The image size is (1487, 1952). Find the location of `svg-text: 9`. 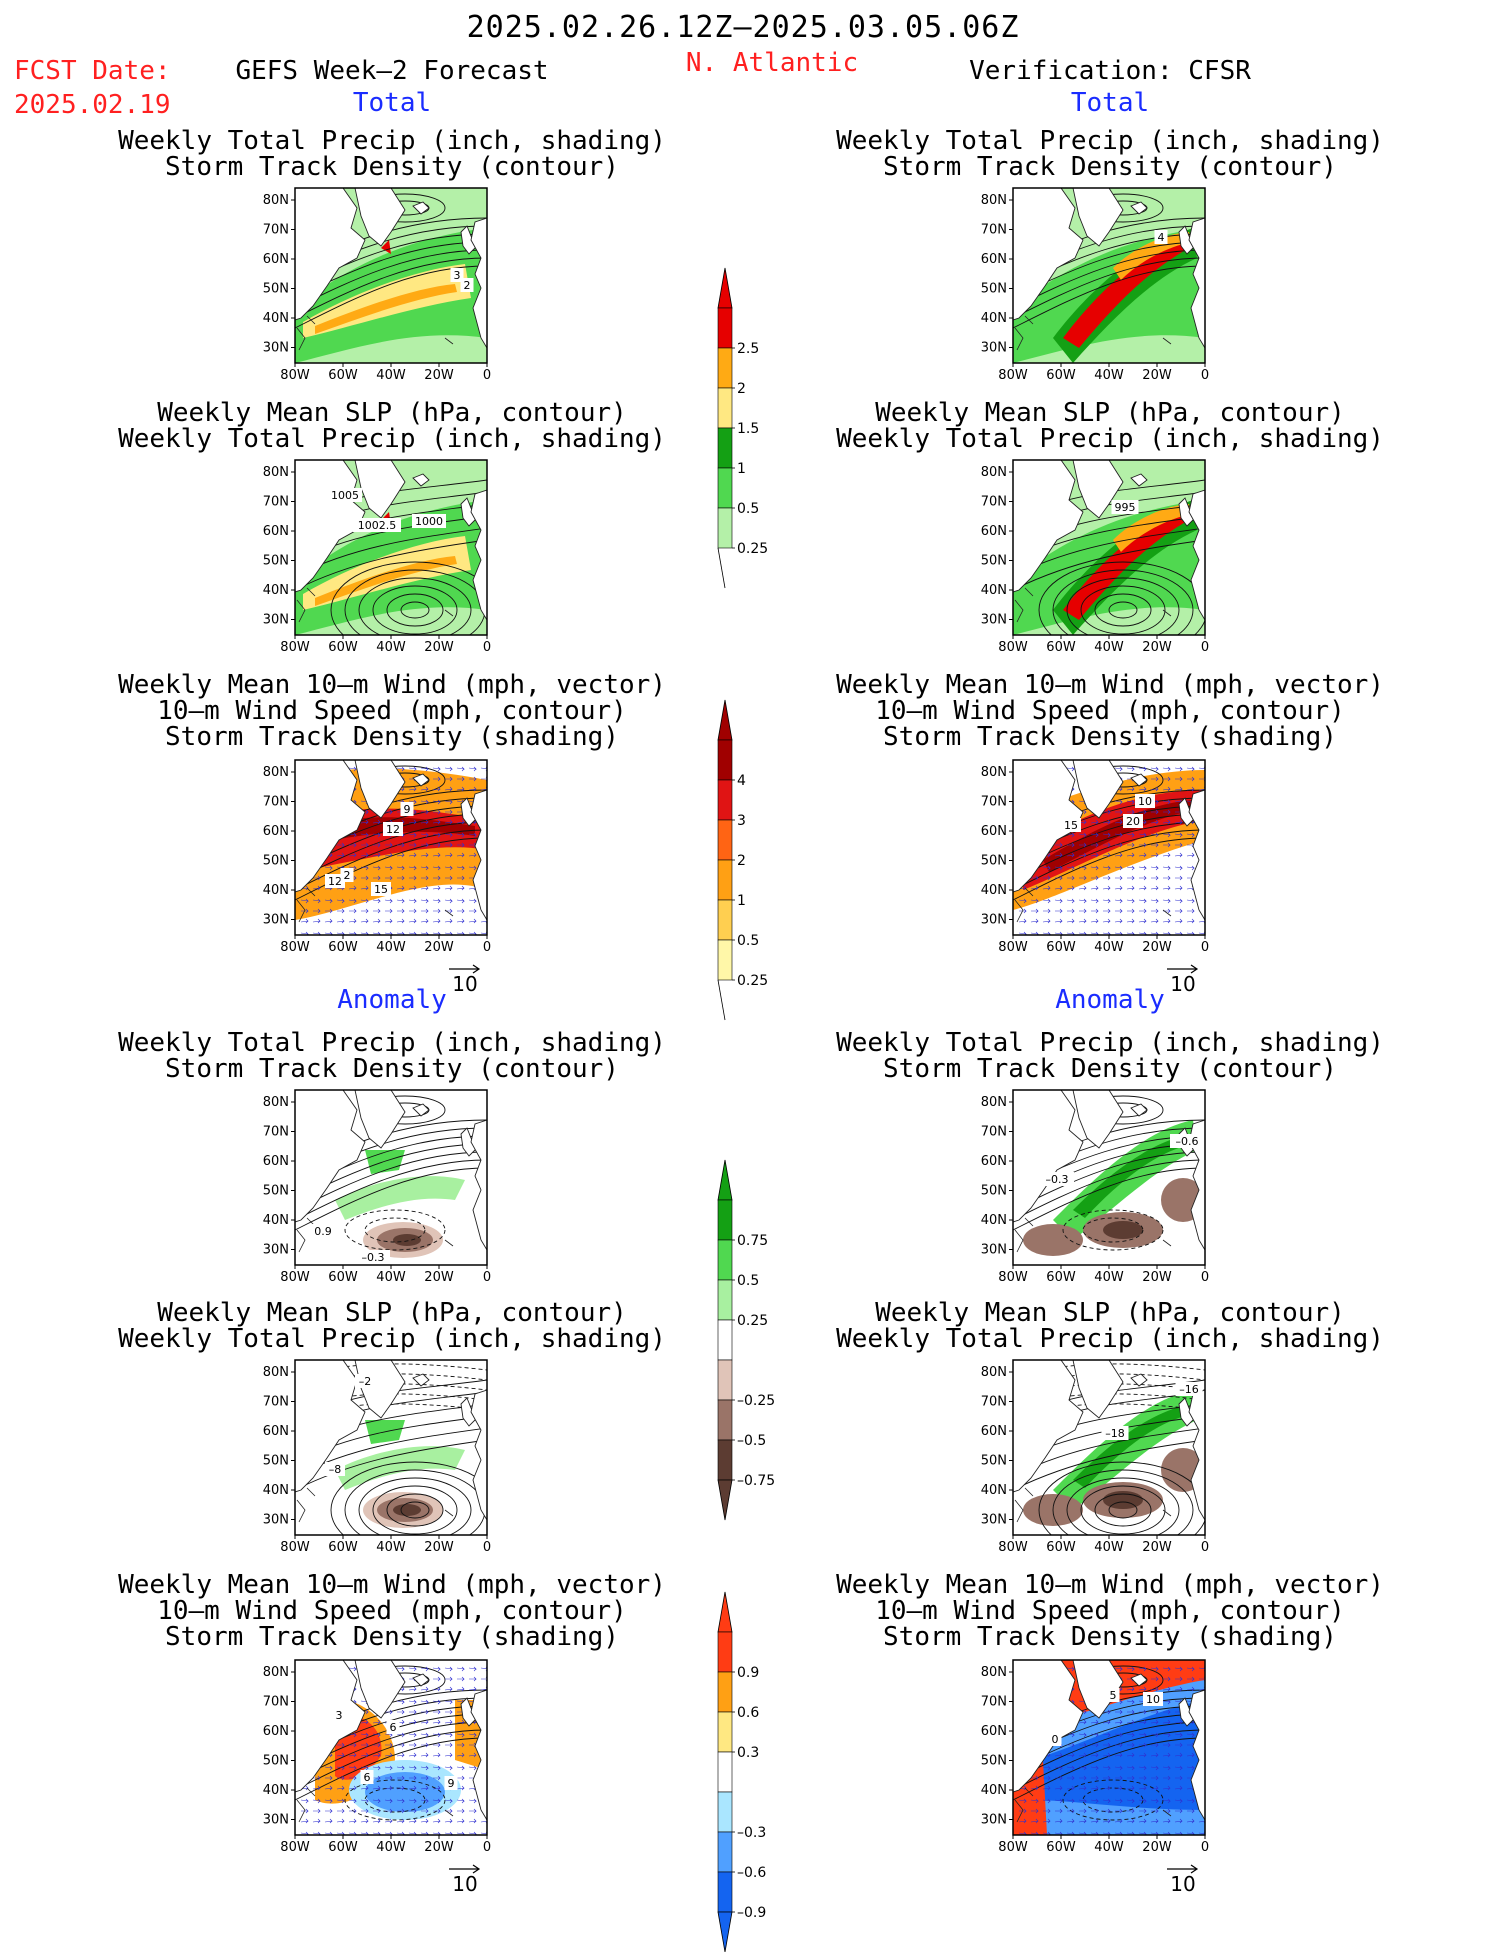

svg-text: 9 is located at coordinates (407, 809).